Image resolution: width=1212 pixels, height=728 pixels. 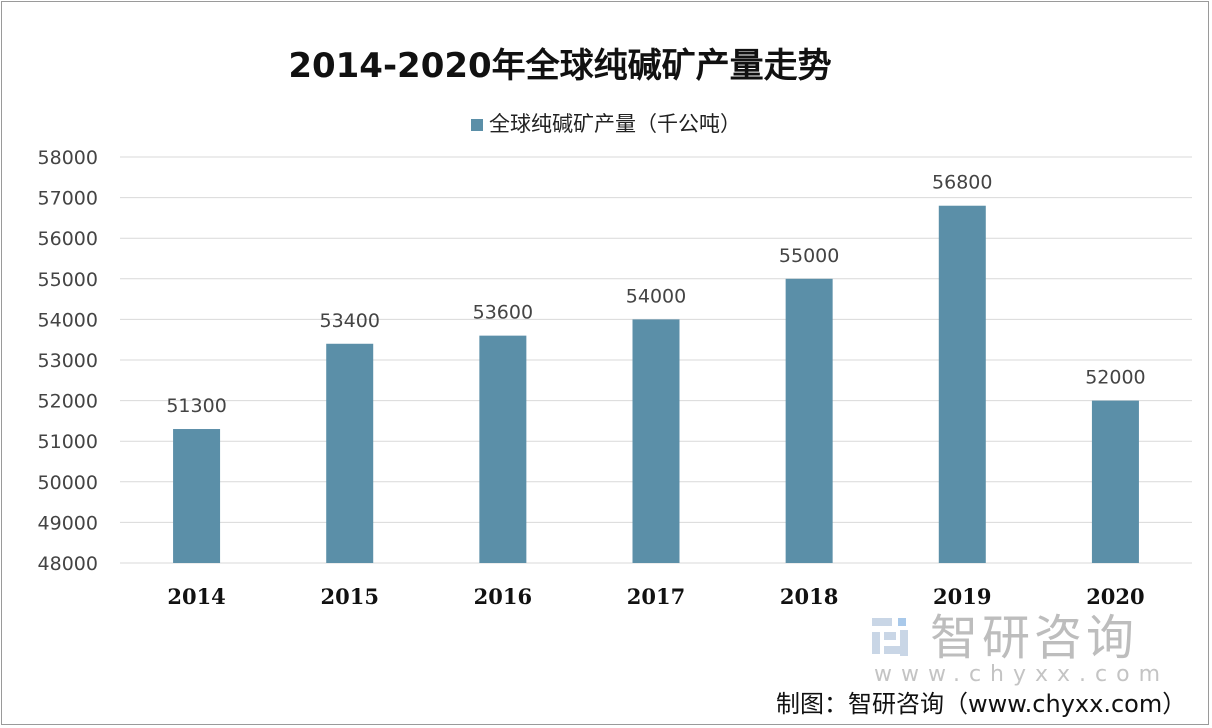 I want to click on watermark-logo-icon, so click(x=890, y=637).